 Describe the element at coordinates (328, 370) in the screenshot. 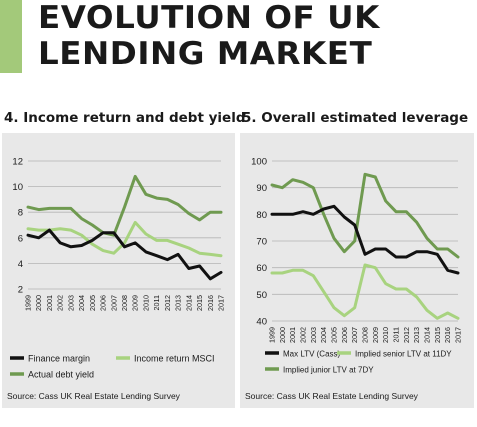

I see `legend-label: Implied junior LTV at 7DY` at that location.